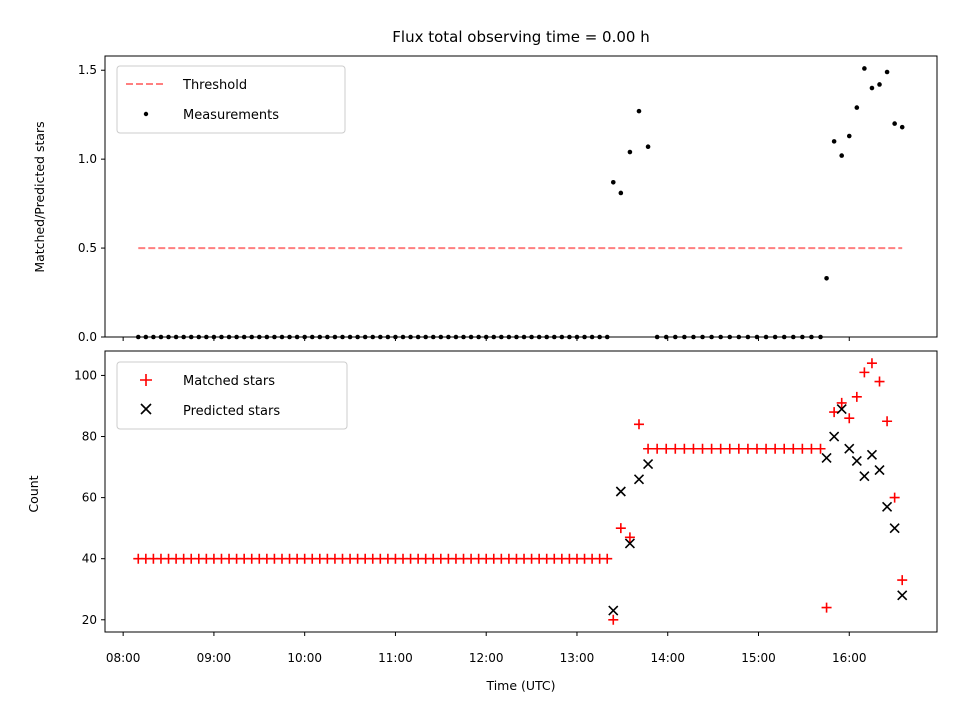 The width and height of the screenshot is (960, 720). What do you see at coordinates (231, 411) in the screenshot?
I see `legend-predicted-label: Predicted stars` at bounding box center [231, 411].